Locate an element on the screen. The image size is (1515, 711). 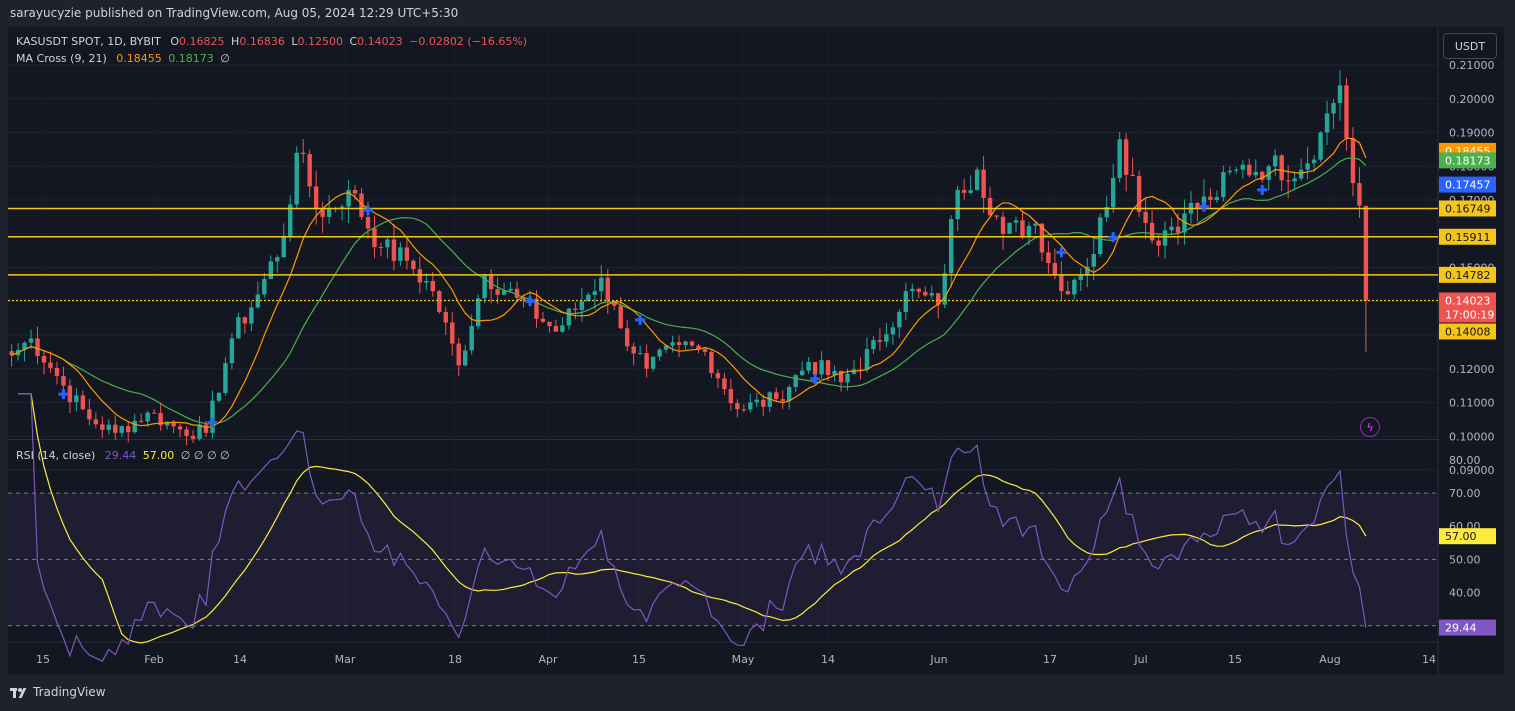
price-label-bg is located at coordinates (1467, 160).